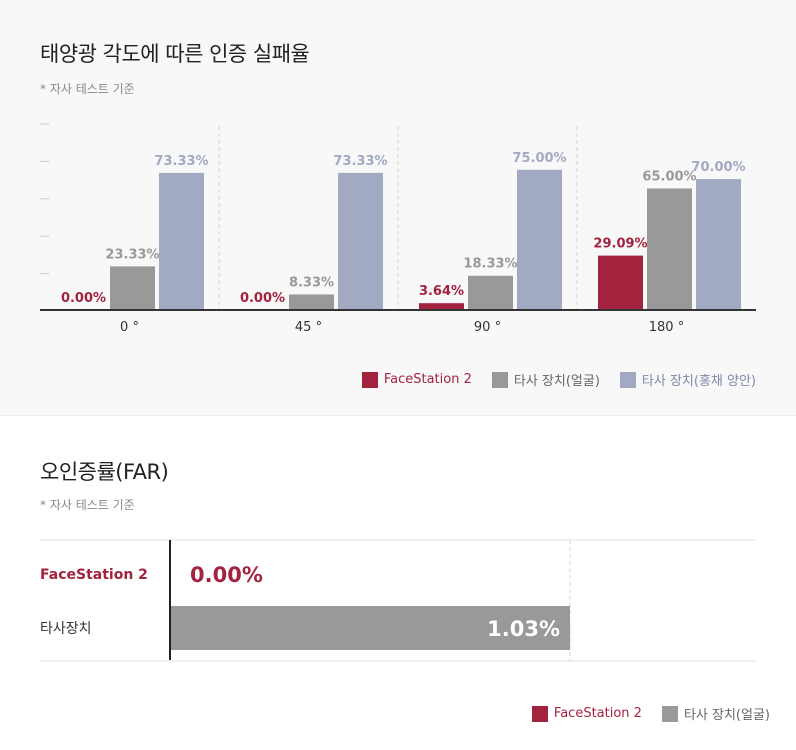 Image resolution: width=796 pixels, height=750 pixels. Describe the element at coordinates (311, 282) in the screenshot. I see `bar-value-label: 8.33%` at that location.